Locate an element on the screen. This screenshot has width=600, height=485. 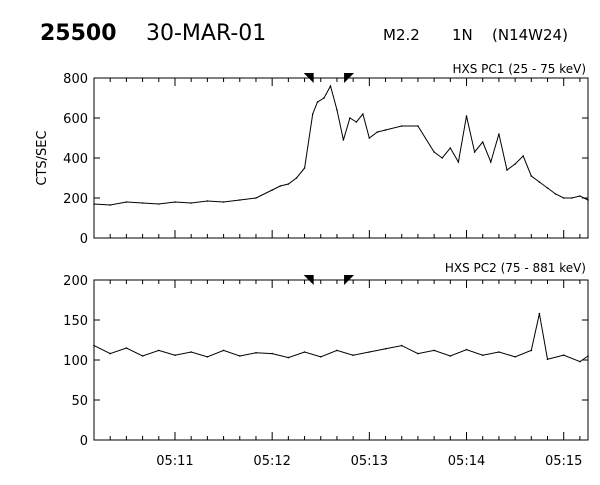
event-date: 30-MAR-01 is located at coordinates (206, 33).